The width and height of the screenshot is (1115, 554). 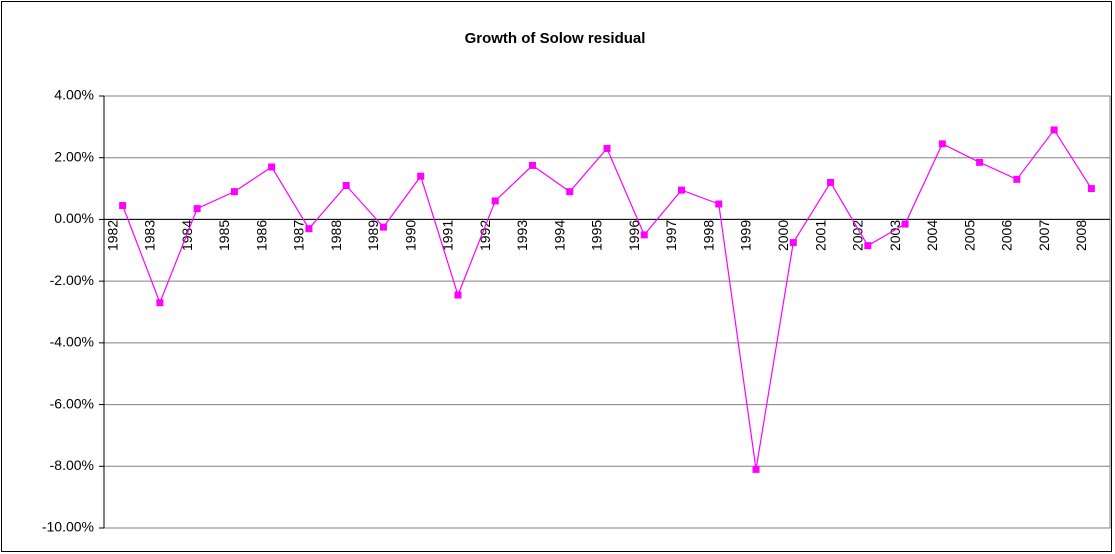 I want to click on x-tick-label: 2007, so click(x=1044, y=235).